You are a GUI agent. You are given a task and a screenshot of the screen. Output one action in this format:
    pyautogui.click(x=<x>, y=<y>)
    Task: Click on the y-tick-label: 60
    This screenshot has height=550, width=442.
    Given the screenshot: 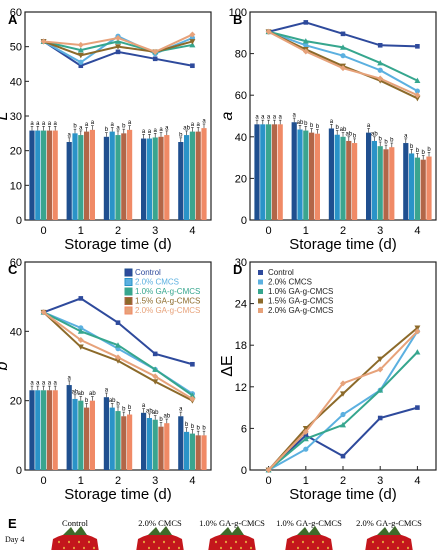 What is the action you would take?
    pyautogui.click(x=16, y=13)
    